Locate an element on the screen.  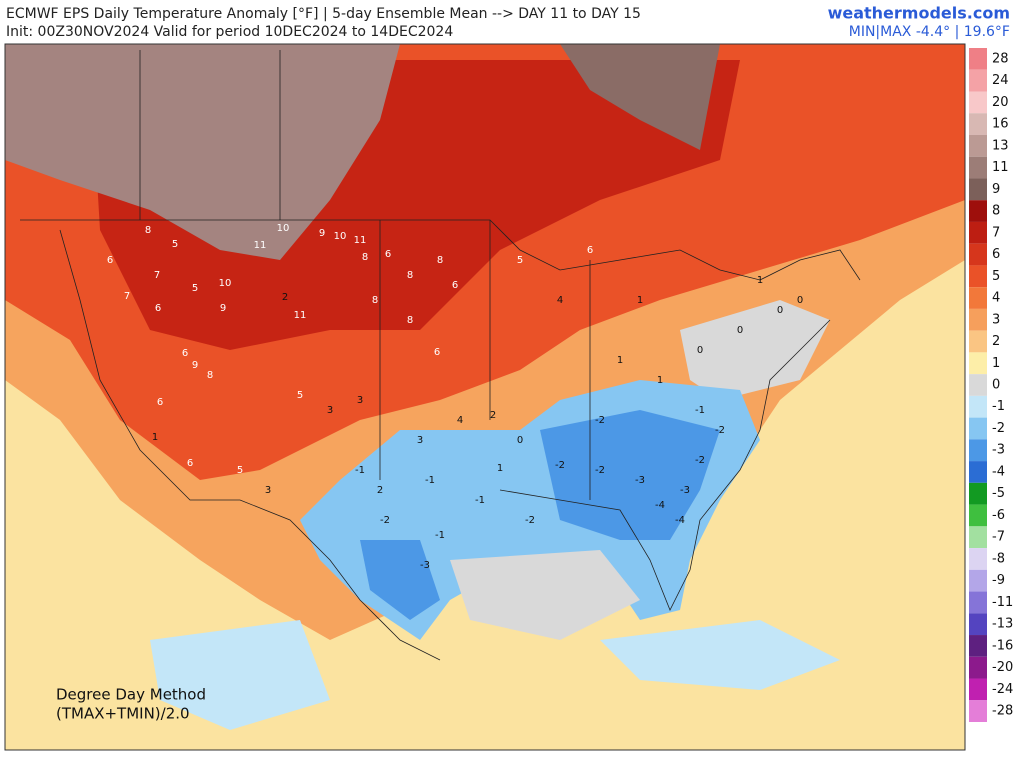
formula-note: (TMAX+TMIN)/2.0 is located at coordinates (123, 714).